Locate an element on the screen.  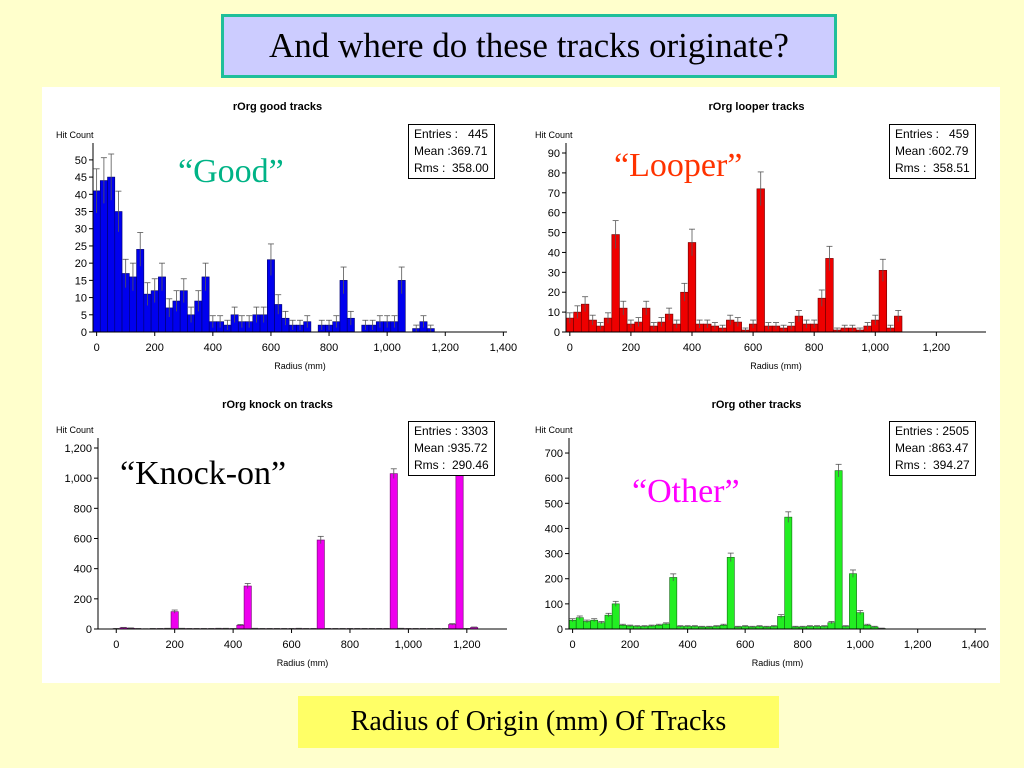
slide-title-box: And where do these tracks originate? is located at coordinates (529, 46).